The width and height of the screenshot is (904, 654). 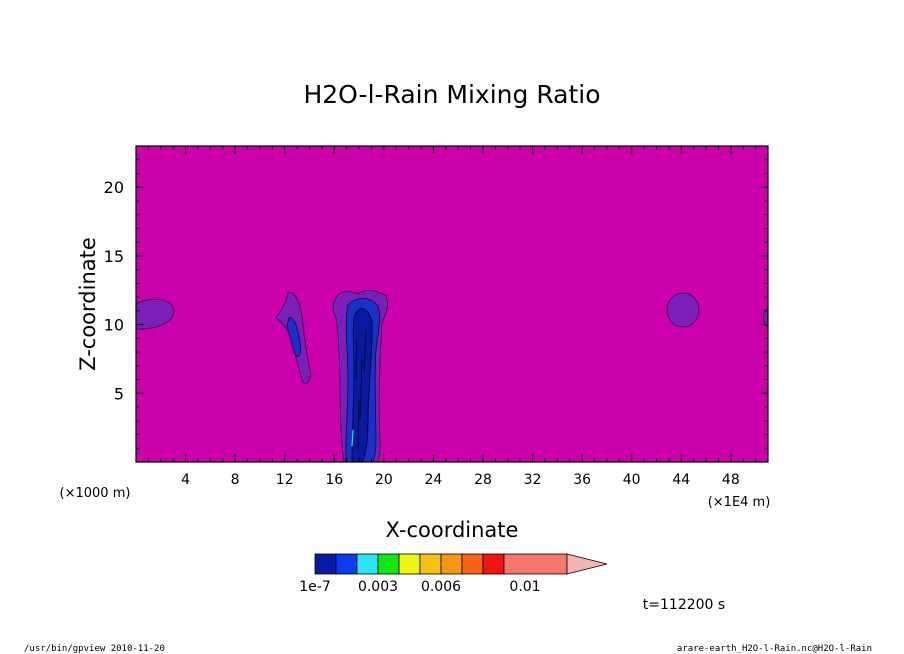 What do you see at coordinates (361, 390) in the screenshot?
I see `main-plume-streaks` at bounding box center [361, 390].